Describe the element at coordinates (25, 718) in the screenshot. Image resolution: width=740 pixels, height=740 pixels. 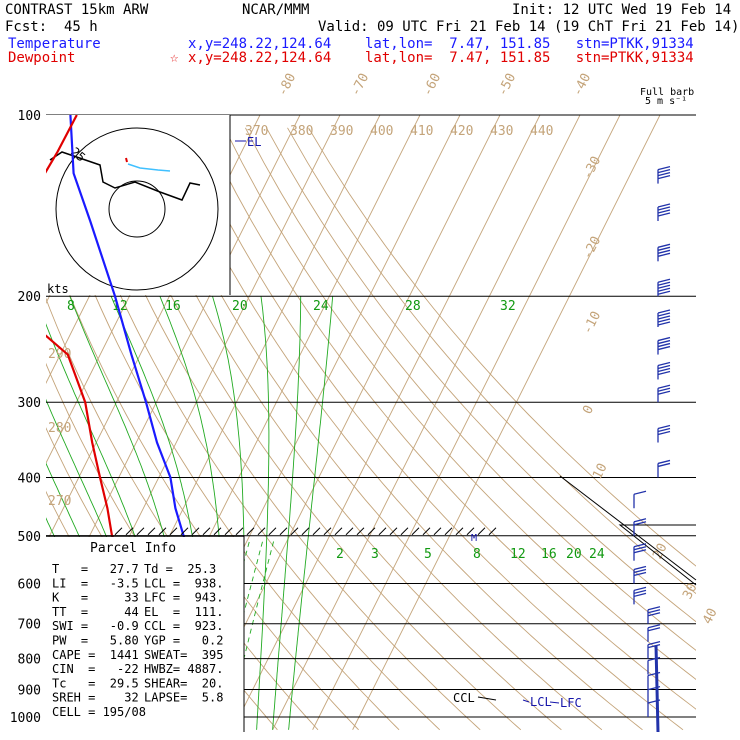
I see `pressure-label: 1000` at that location.